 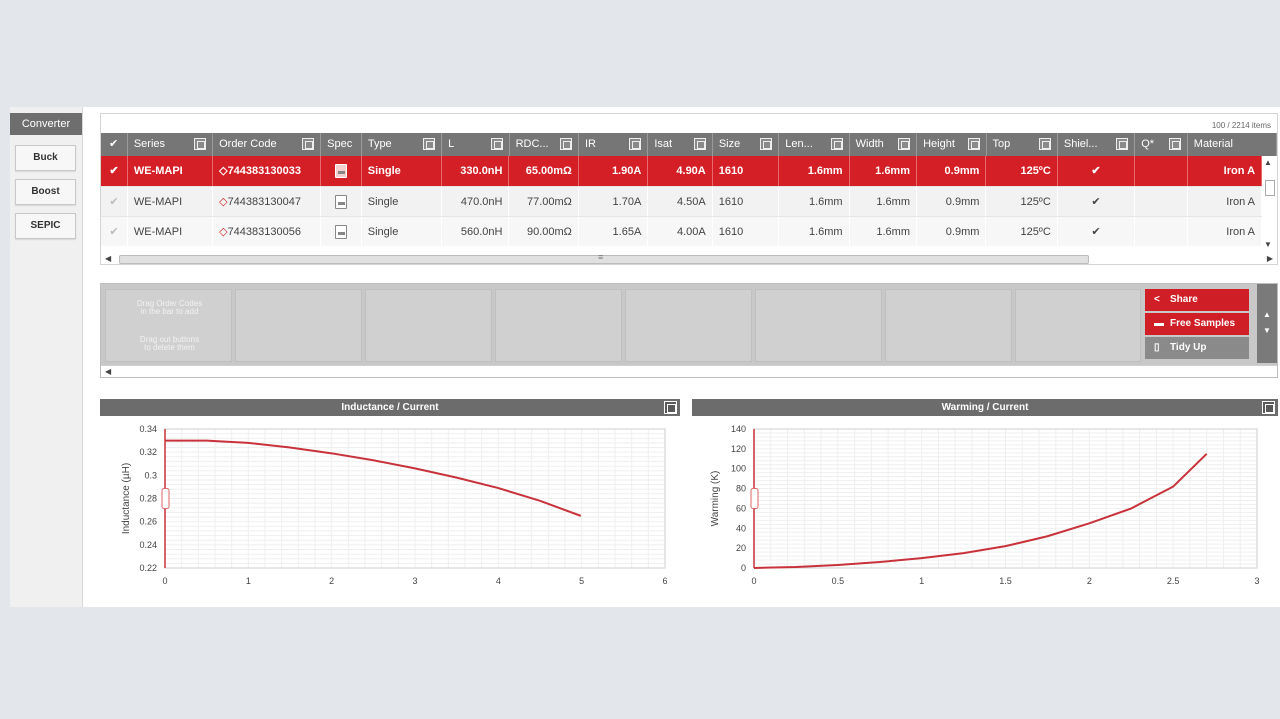 I want to click on cell-isat: 4.00A, so click(x=680, y=232).